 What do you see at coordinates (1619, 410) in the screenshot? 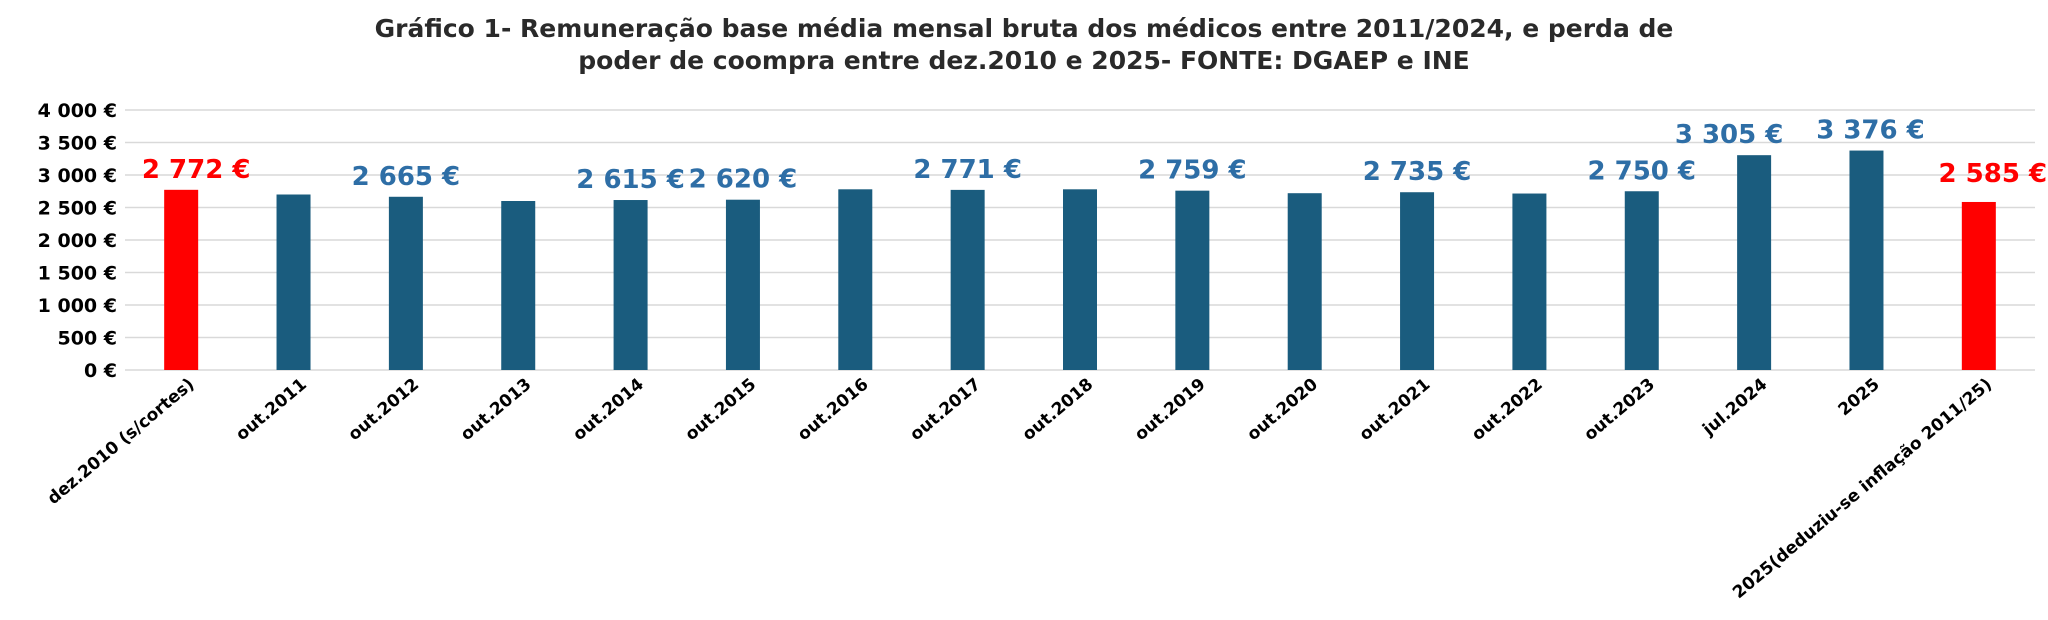
I see `x-tick-label: out.2023` at bounding box center [1619, 410].